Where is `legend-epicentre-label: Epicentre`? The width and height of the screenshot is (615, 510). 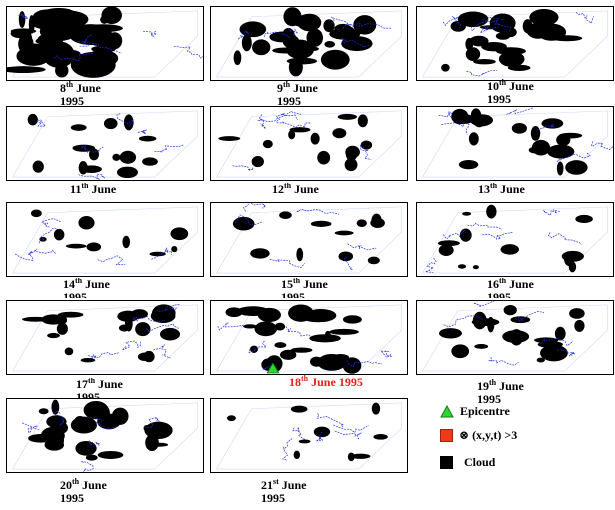 legend-epicentre-label: Epicentre is located at coordinates (485, 411).